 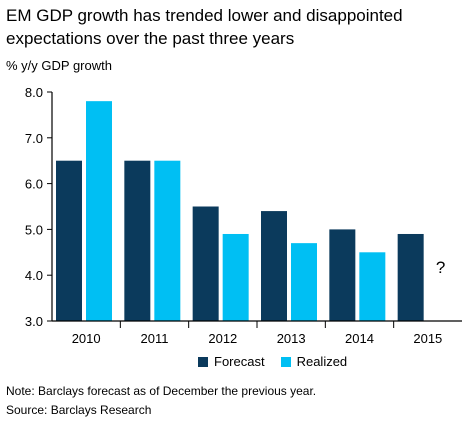 What do you see at coordinates (34, 275) in the screenshot?
I see `y-tick-label: 4.0` at bounding box center [34, 275].